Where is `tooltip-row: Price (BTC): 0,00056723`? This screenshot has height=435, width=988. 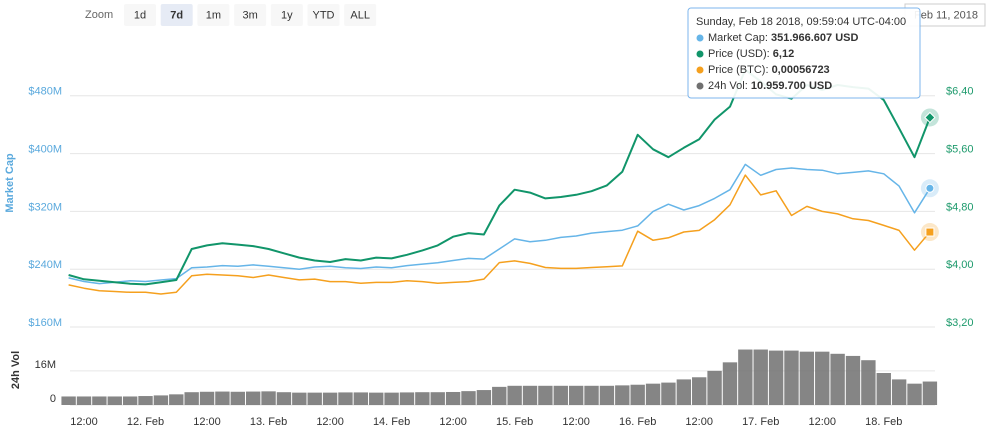 tooltip-row: Price (BTC): 0,00056723 is located at coordinates (769, 70).